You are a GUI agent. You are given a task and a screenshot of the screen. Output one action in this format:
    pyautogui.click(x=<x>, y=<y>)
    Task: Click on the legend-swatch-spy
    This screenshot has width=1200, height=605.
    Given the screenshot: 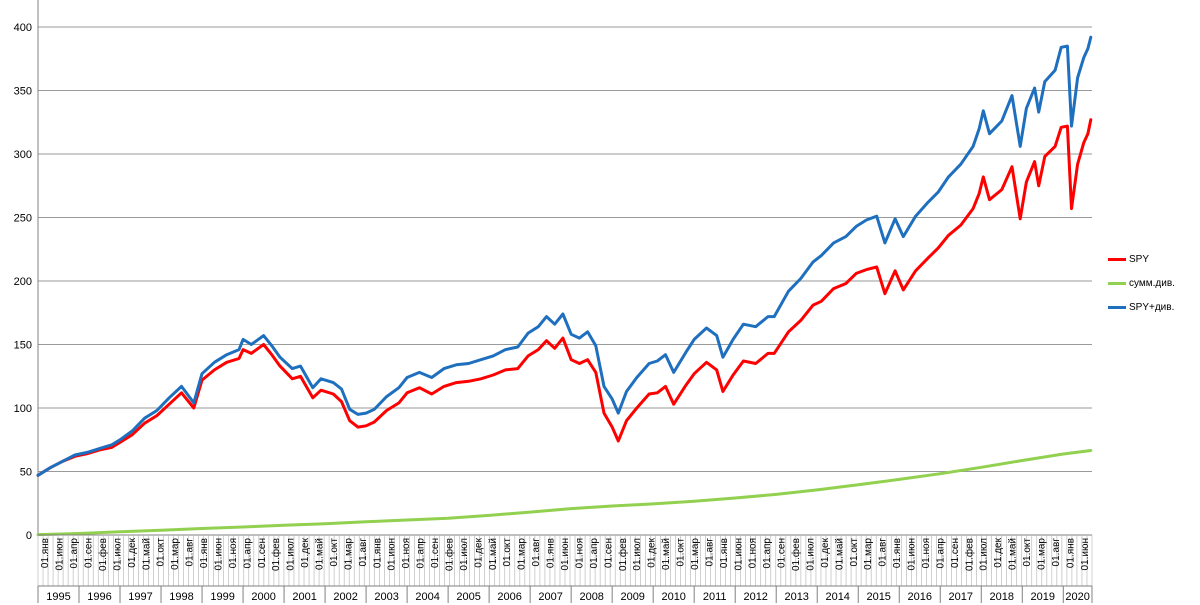 What is the action you would take?
    pyautogui.click(x=1117, y=259)
    